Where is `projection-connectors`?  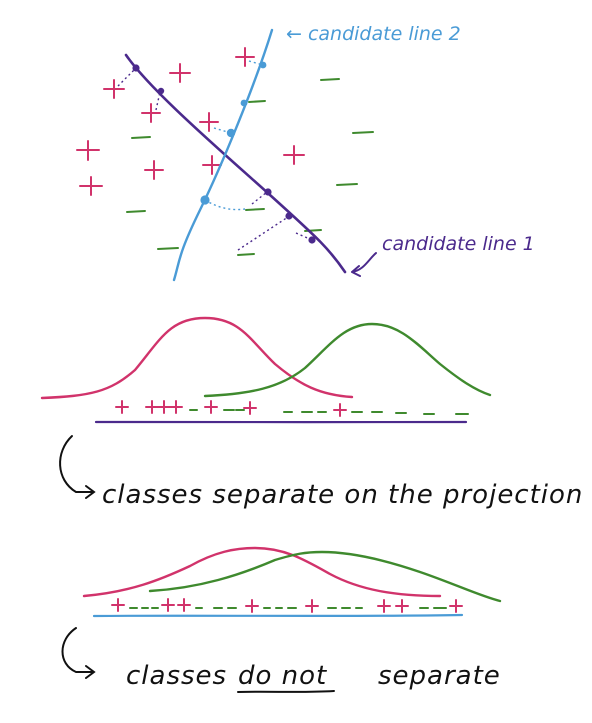
projection-connectors is located at coordinates (215, 155).